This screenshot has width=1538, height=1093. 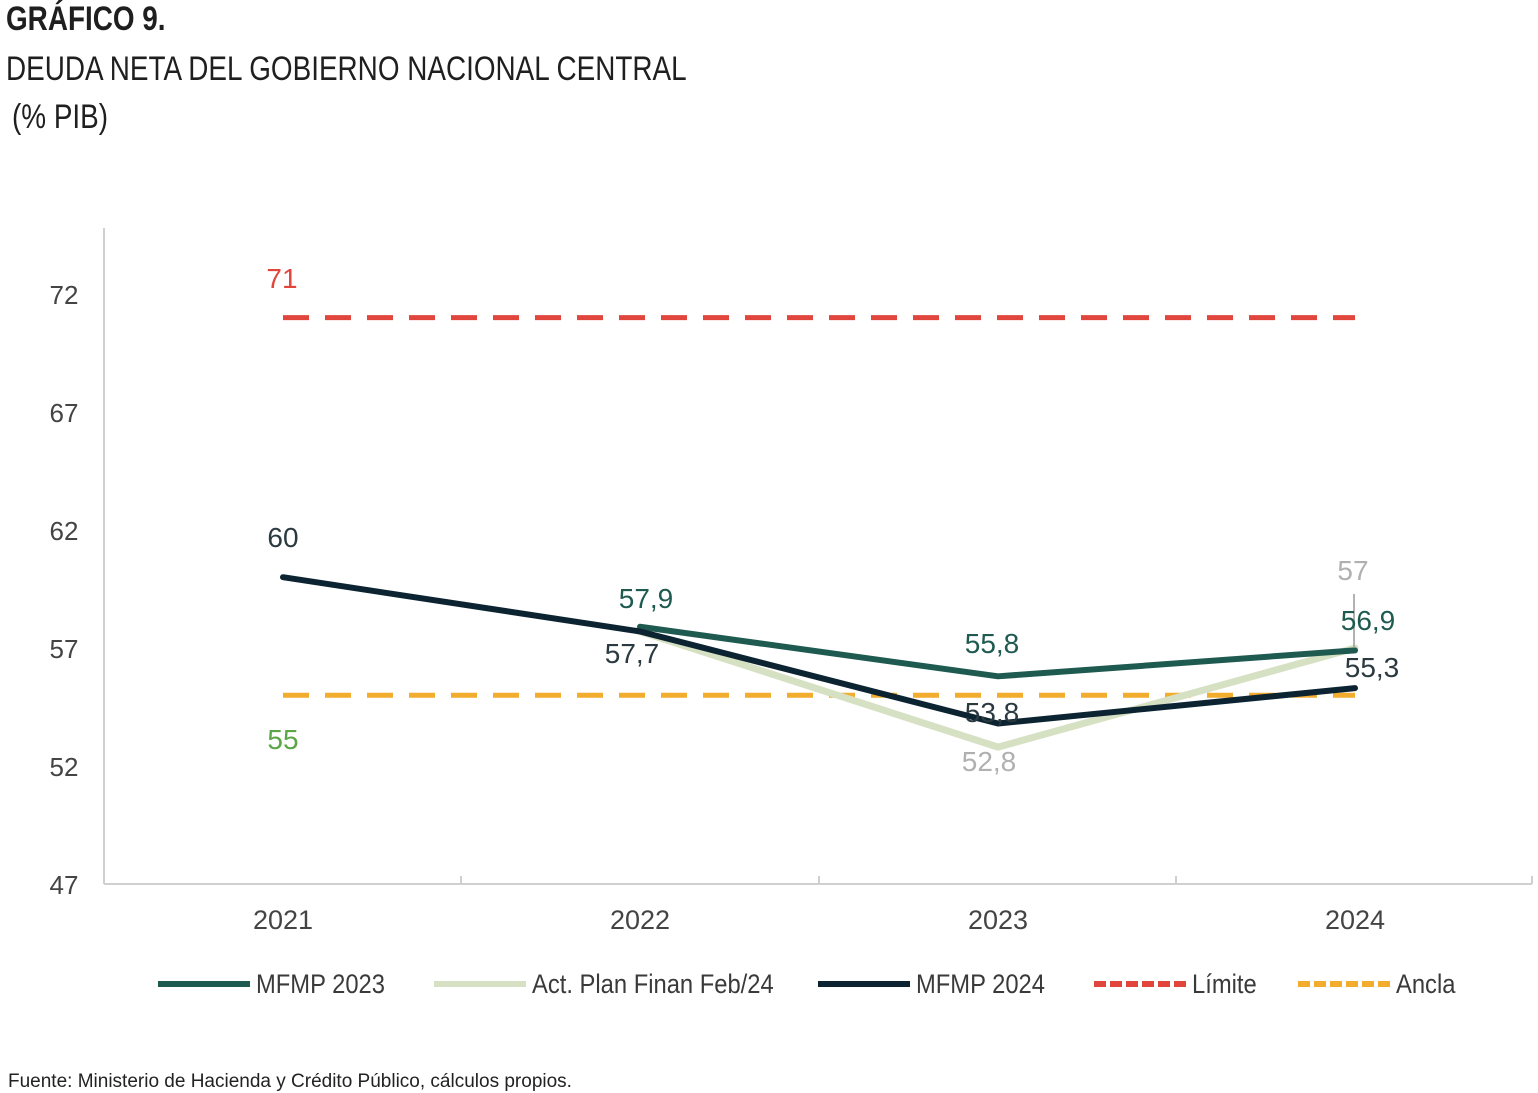 I want to click on x-tick-label-2021: 2021, so click(x=283, y=920).